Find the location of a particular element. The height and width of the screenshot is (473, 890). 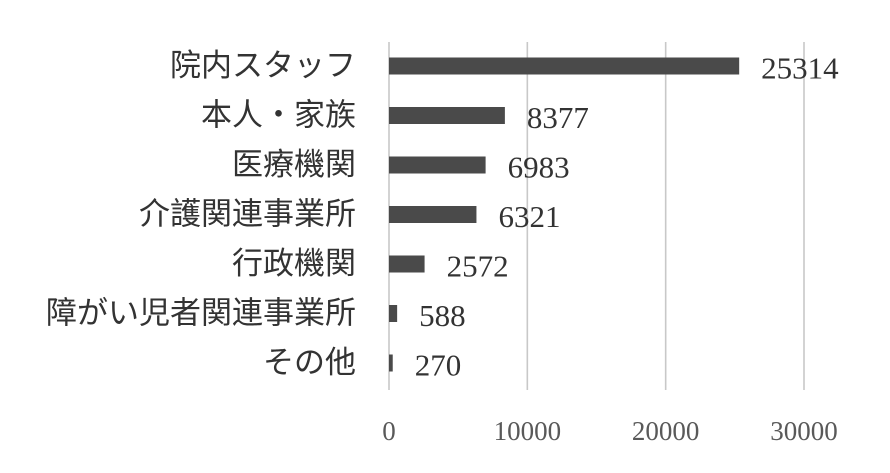

value-label: 6321 is located at coordinates (529, 216).